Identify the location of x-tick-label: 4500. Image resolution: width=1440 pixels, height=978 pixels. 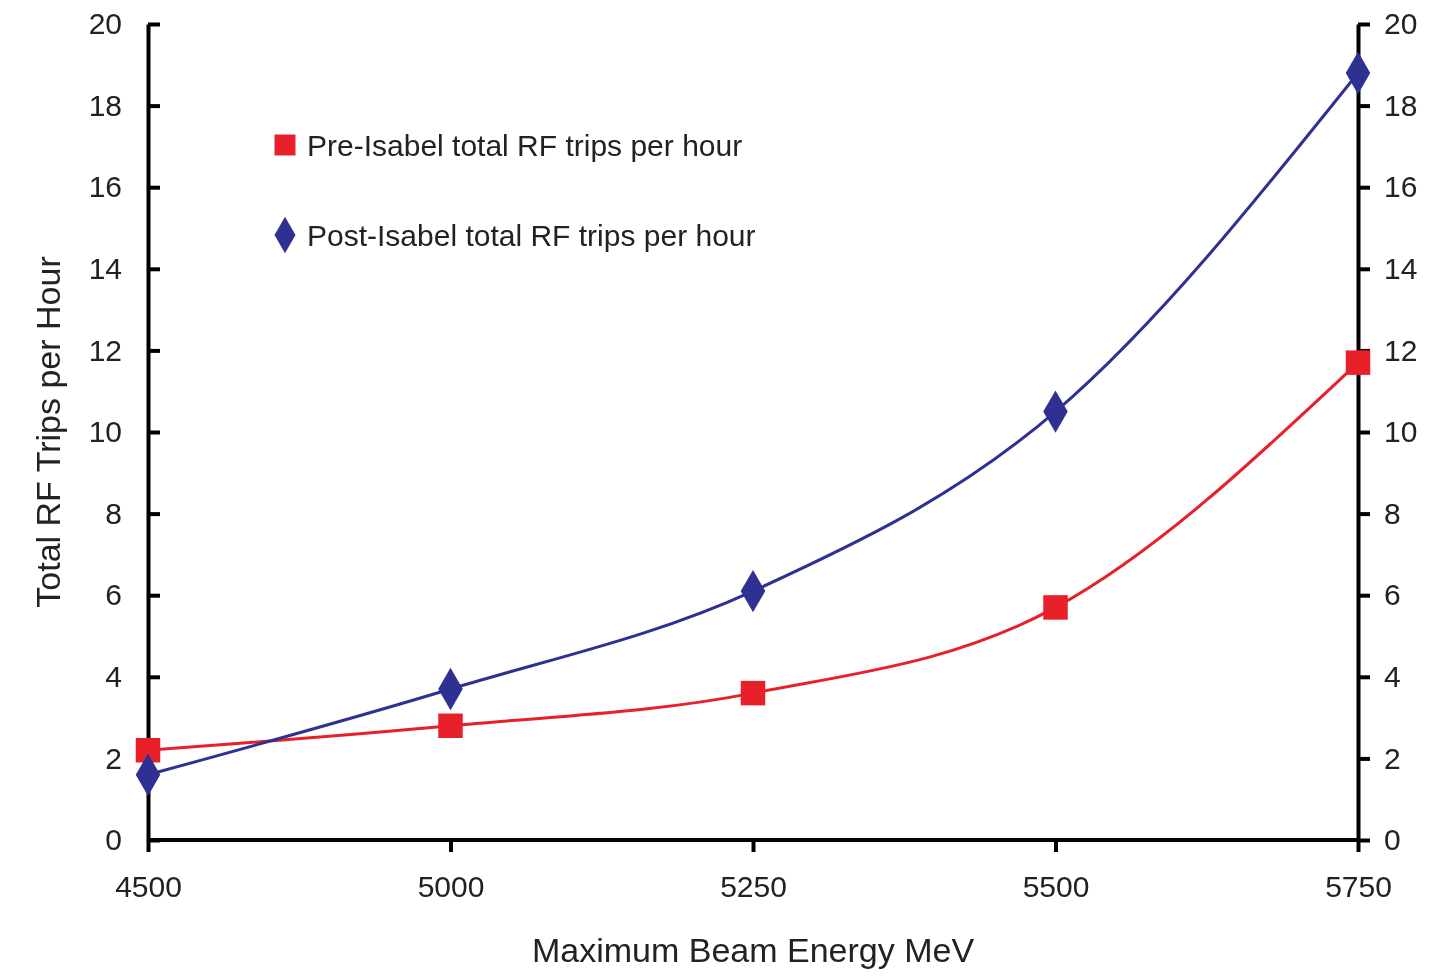
(148, 887).